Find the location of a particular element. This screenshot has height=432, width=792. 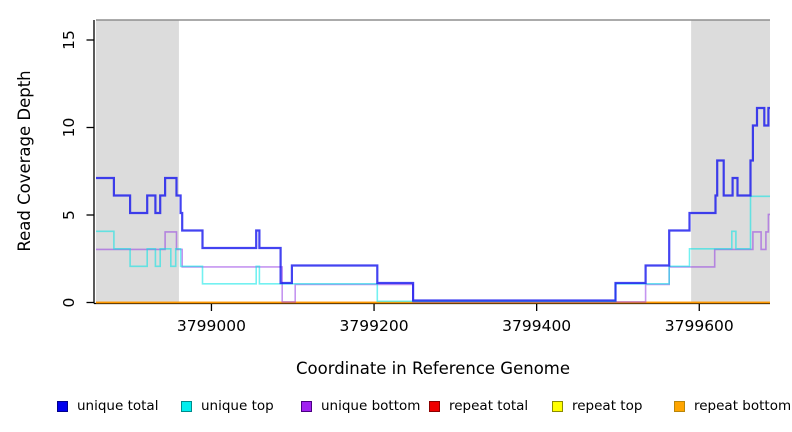

legend-item-repeat-total: repeat total is located at coordinates (478, 406).